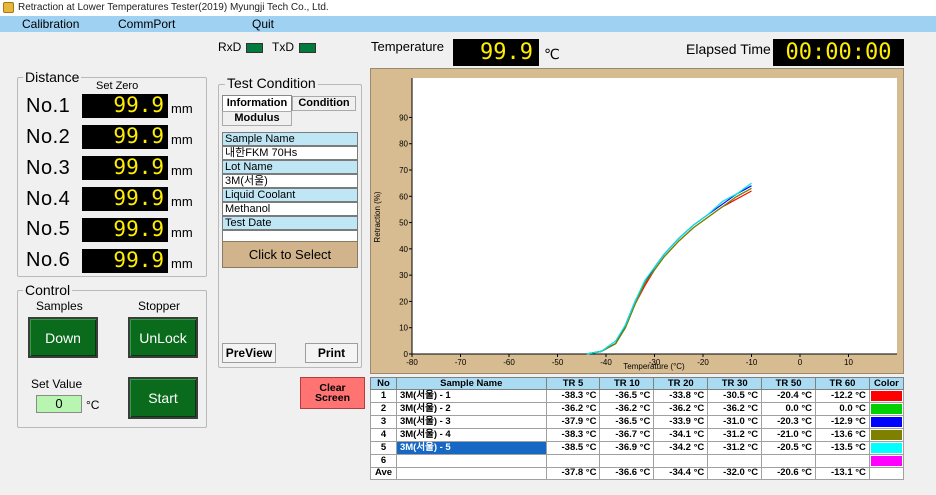 Image resolution: width=936 pixels, height=495 pixels. What do you see at coordinates (125, 199) in the screenshot?
I see `distance-display-4: 99.9` at bounding box center [125, 199].